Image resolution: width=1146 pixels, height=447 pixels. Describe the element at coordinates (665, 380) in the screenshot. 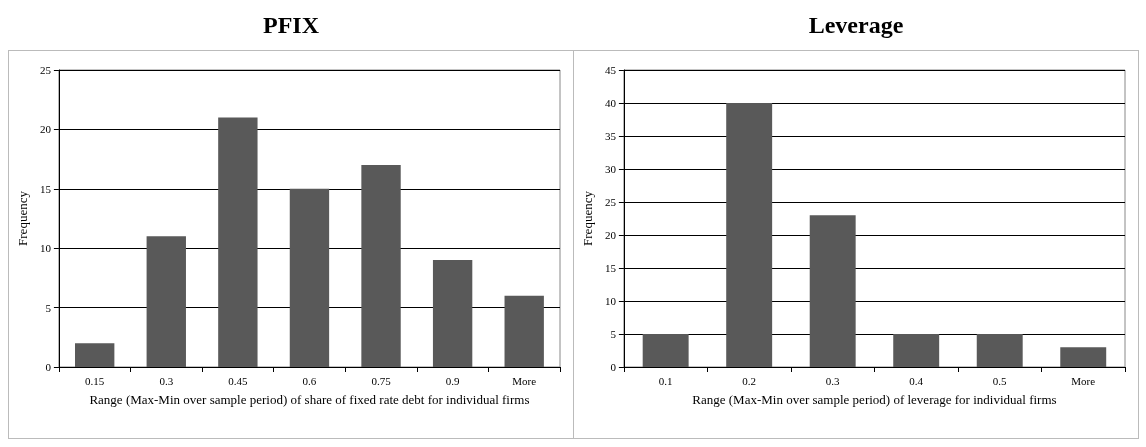

I see `x-tick-label: 0.1` at that location.